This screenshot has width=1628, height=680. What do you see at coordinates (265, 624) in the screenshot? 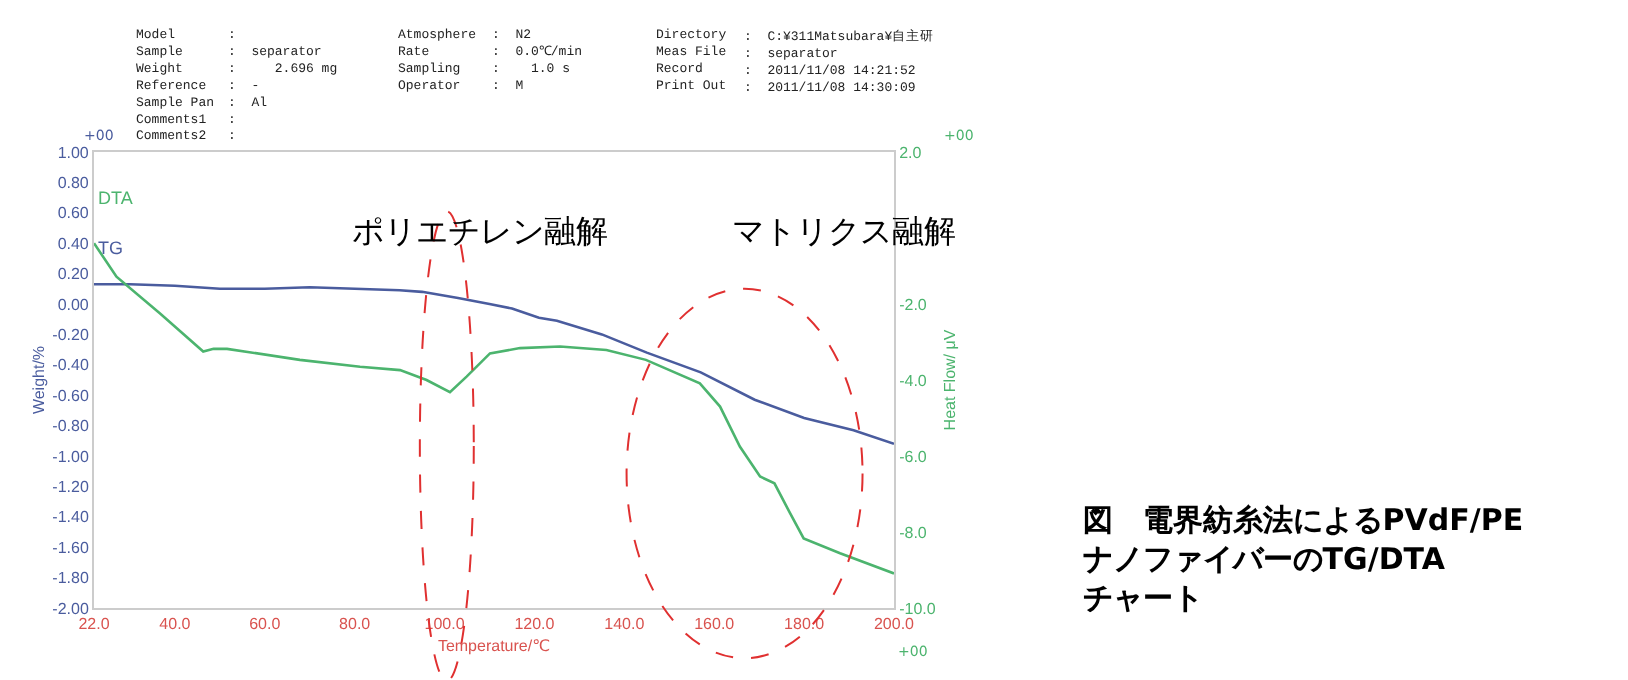
I see `x-tick-label: 60.0` at bounding box center [265, 624].